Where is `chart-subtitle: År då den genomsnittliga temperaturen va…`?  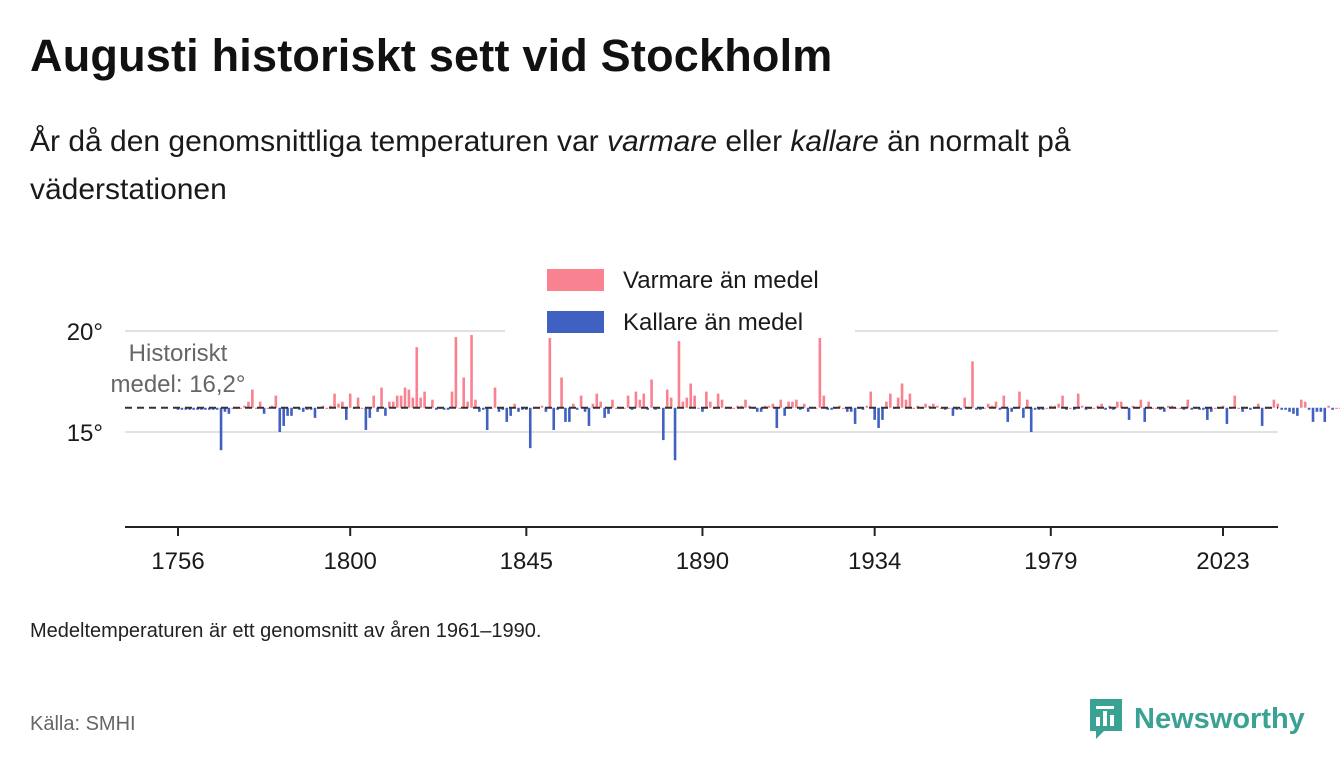 chart-subtitle: År då den genomsnittliga temperaturen va… is located at coordinates (650, 166).